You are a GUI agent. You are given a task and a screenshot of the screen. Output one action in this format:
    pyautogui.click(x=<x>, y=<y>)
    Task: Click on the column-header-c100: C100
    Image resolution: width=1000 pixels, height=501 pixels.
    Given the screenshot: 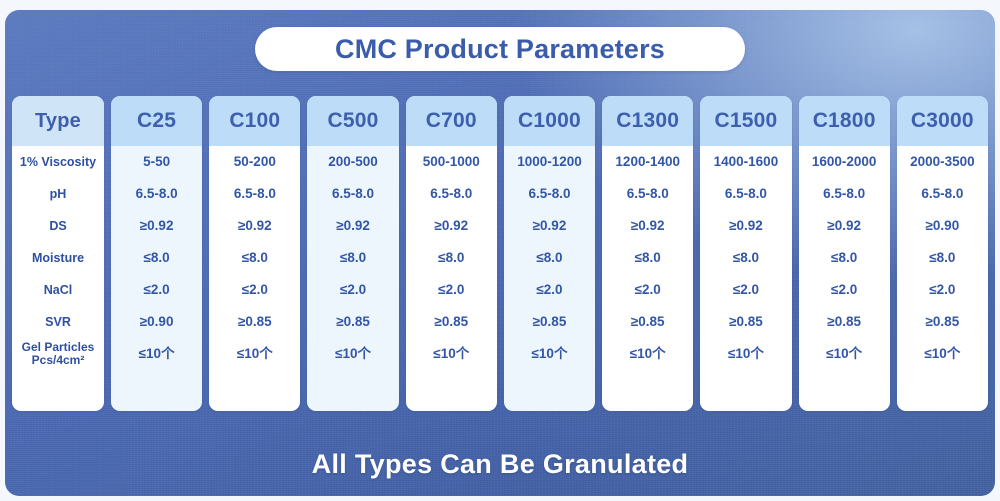 What is the action you would take?
    pyautogui.click(x=255, y=121)
    